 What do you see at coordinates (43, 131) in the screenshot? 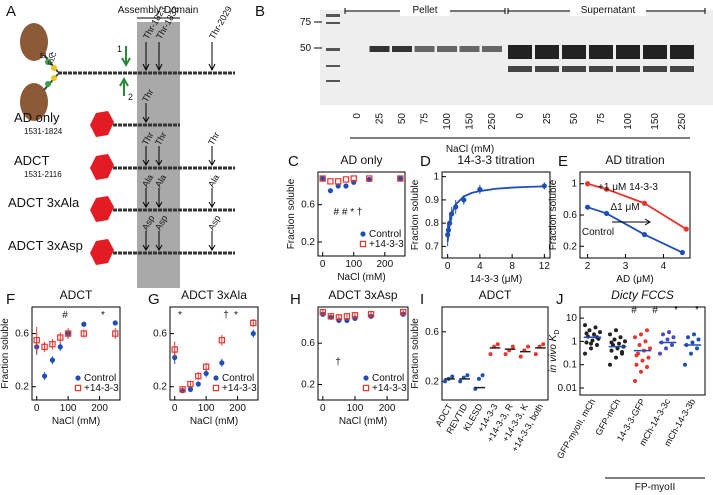
I see `construct-range: 1531-1824` at bounding box center [43, 131].